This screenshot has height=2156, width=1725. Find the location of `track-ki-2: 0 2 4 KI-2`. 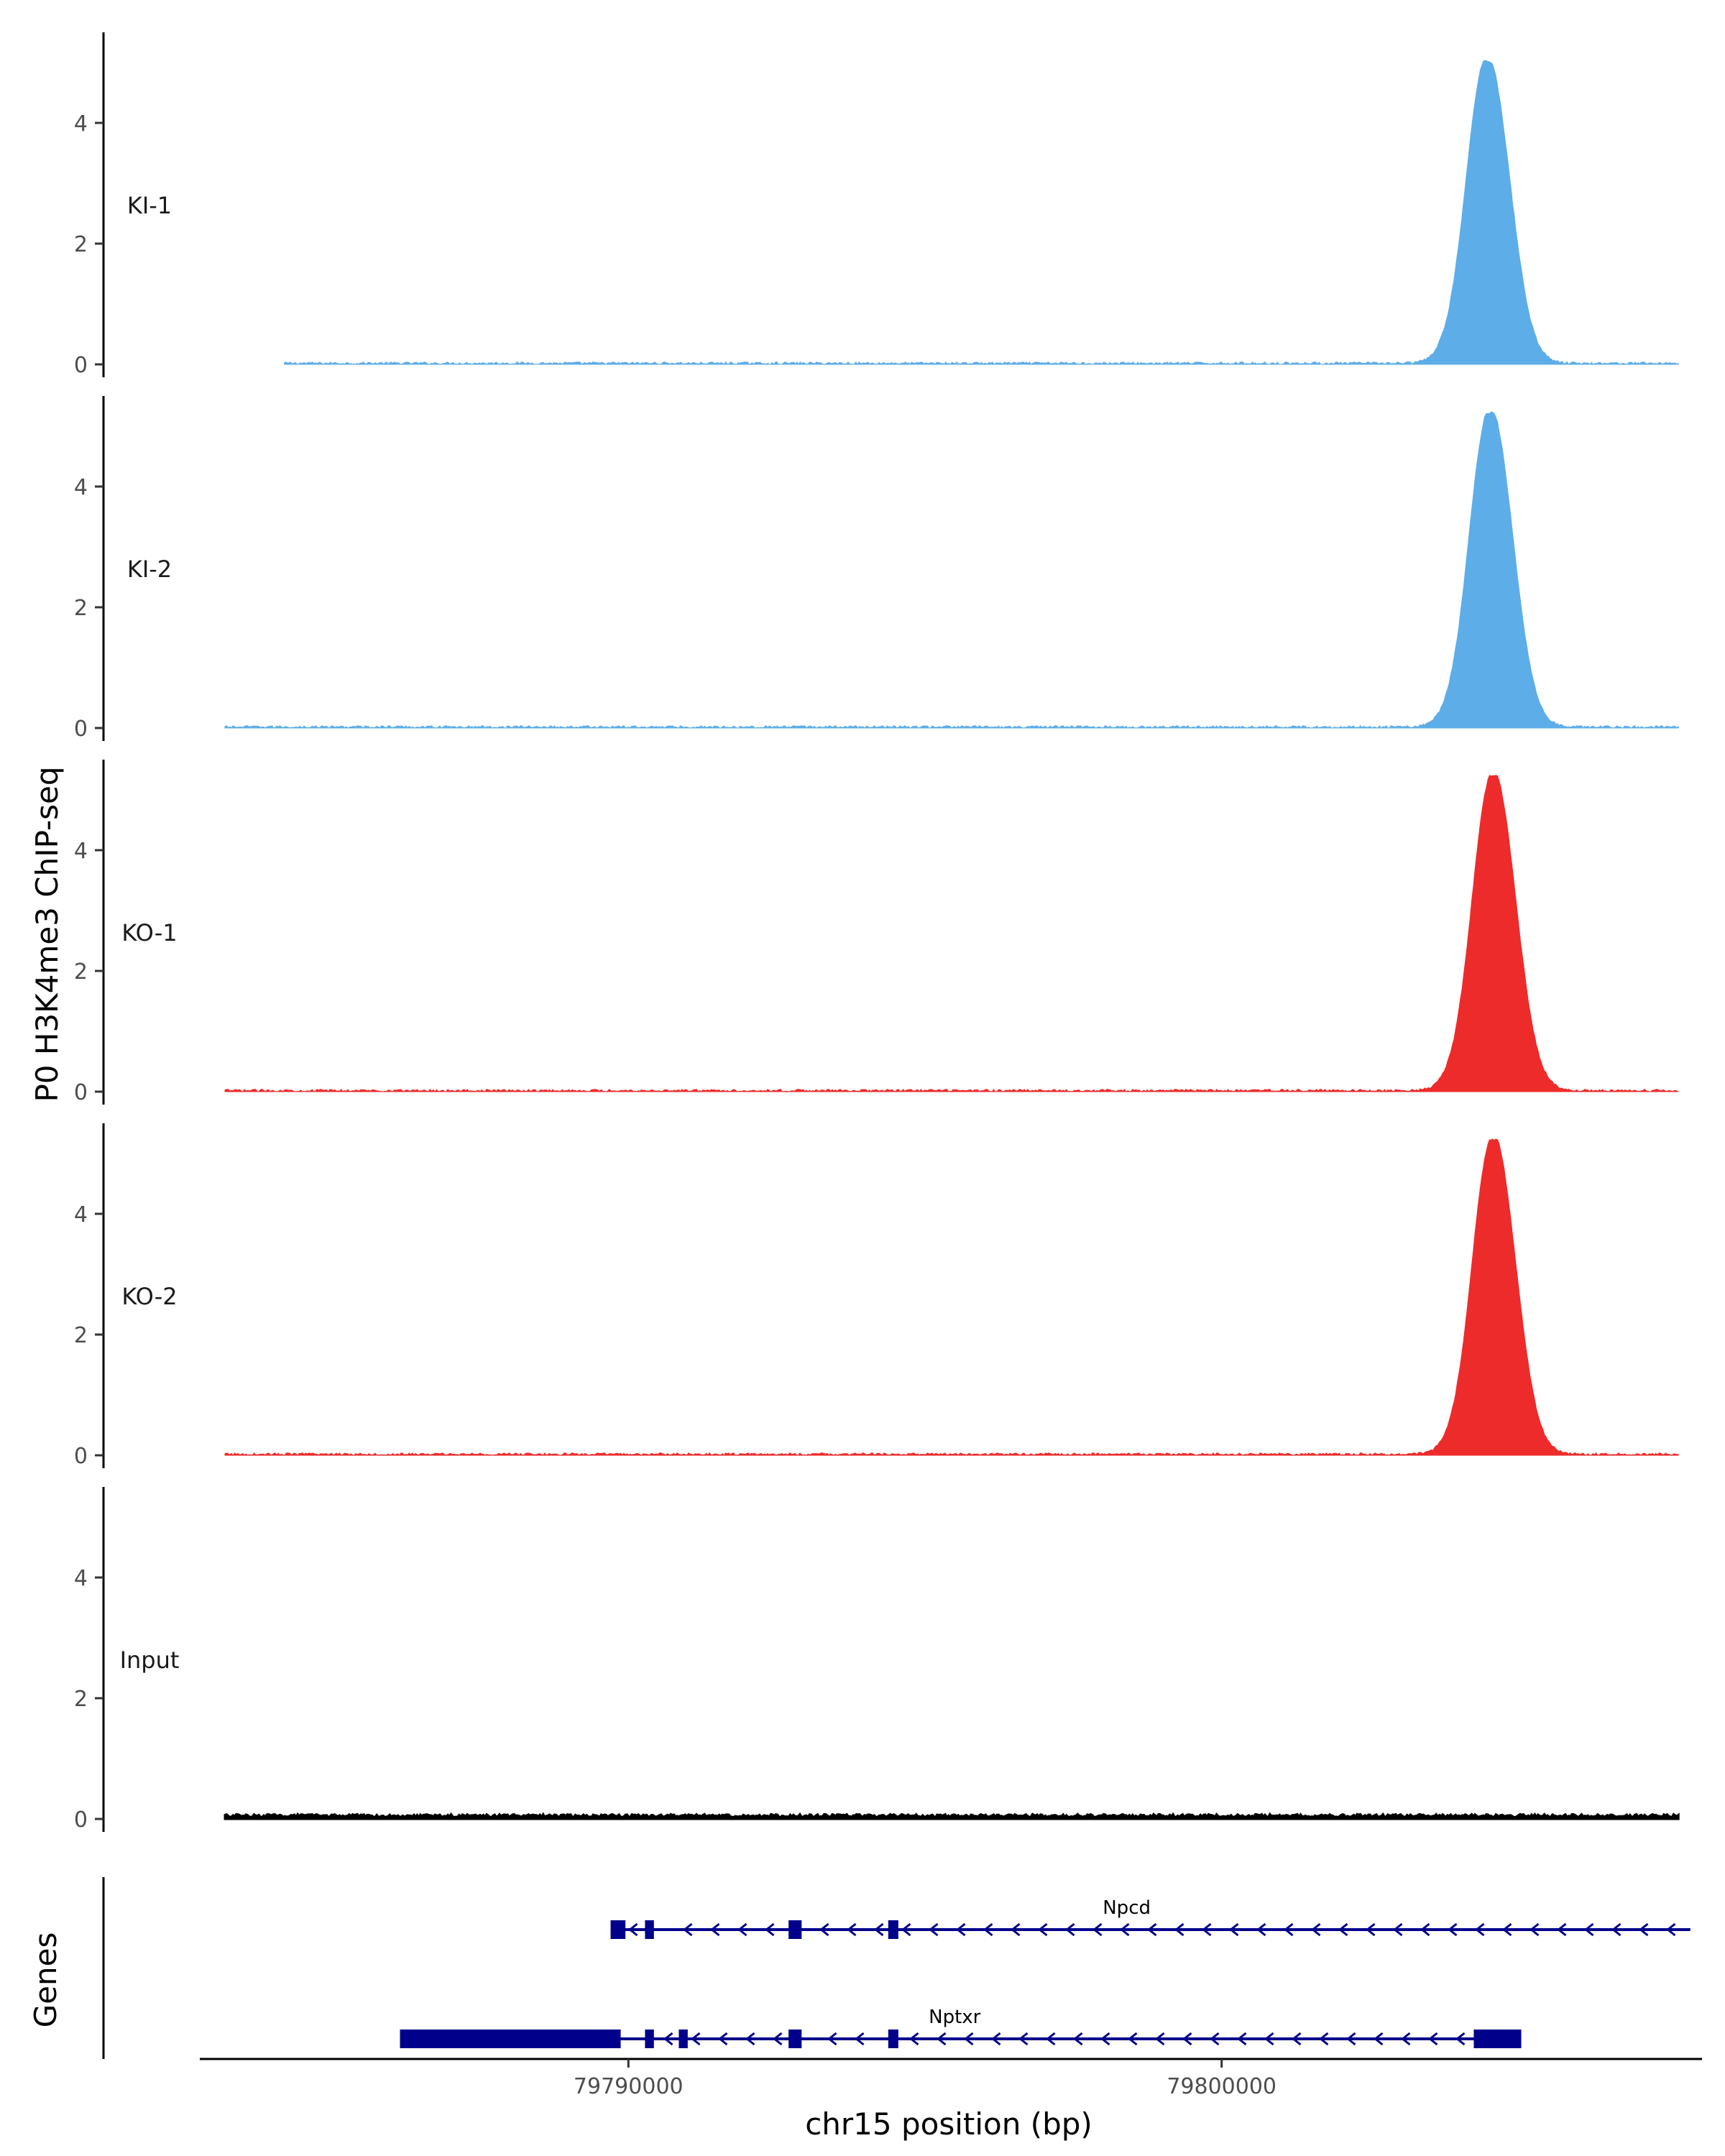

track-ki-2: 0 2 4 KI-2 is located at coordinates (876, 569).